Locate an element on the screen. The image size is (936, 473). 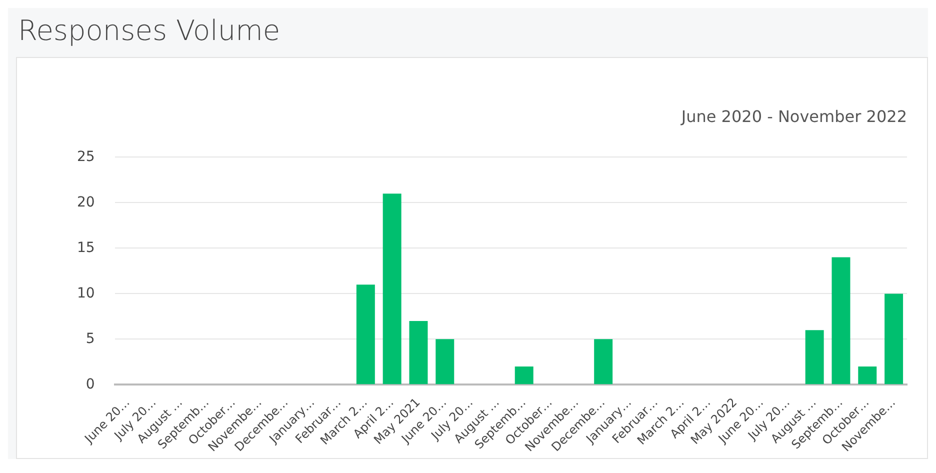
y-tick-label: 15 is located at coordinates (85, 248).